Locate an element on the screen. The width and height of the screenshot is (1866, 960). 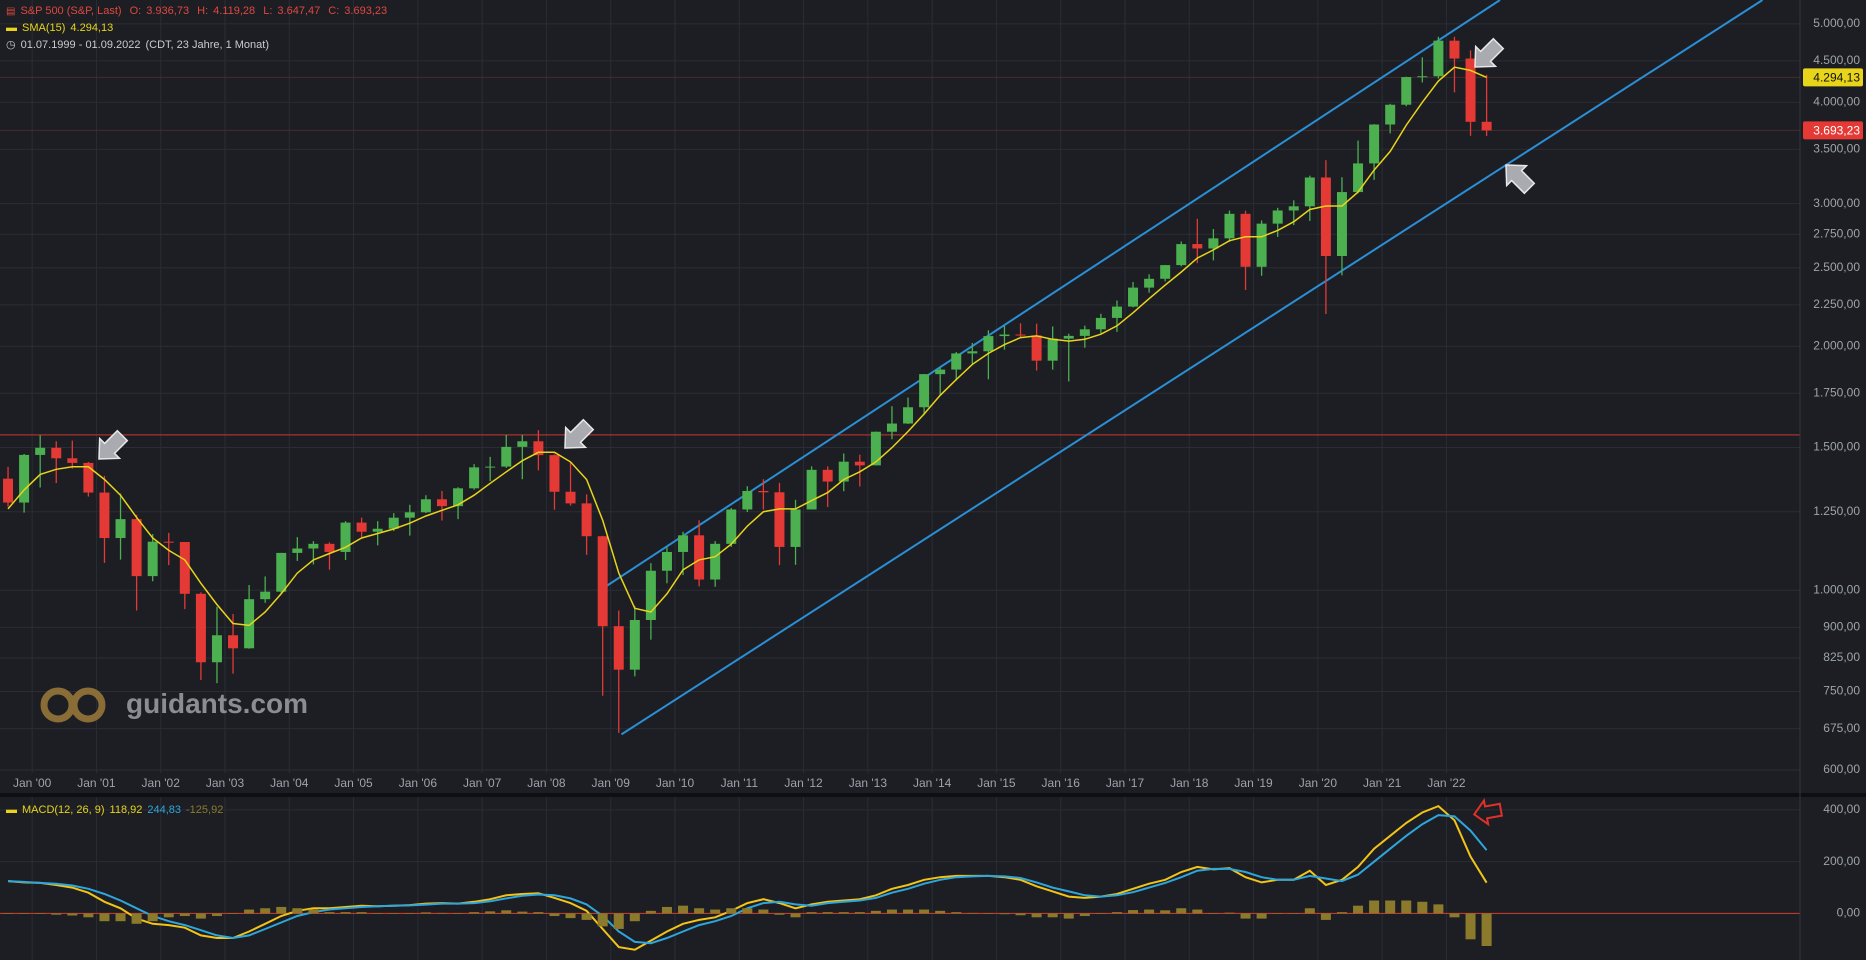
watermark-logo is located at coordinates (73, 705).